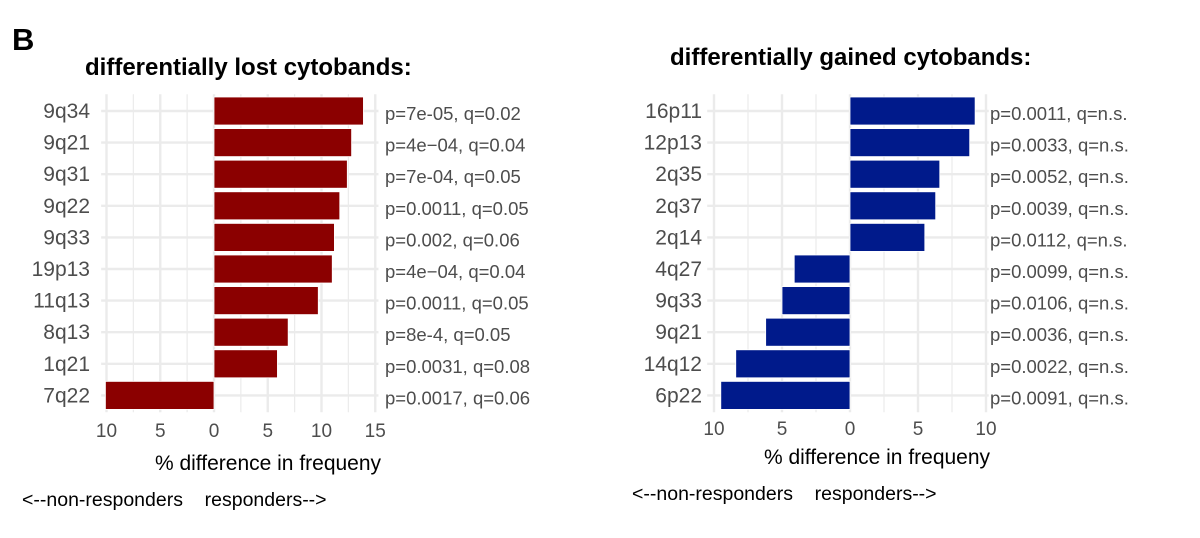 The height and width of the screenshot is (538, 1200). I want to click on category-label: 11q13, so click(61, 301).